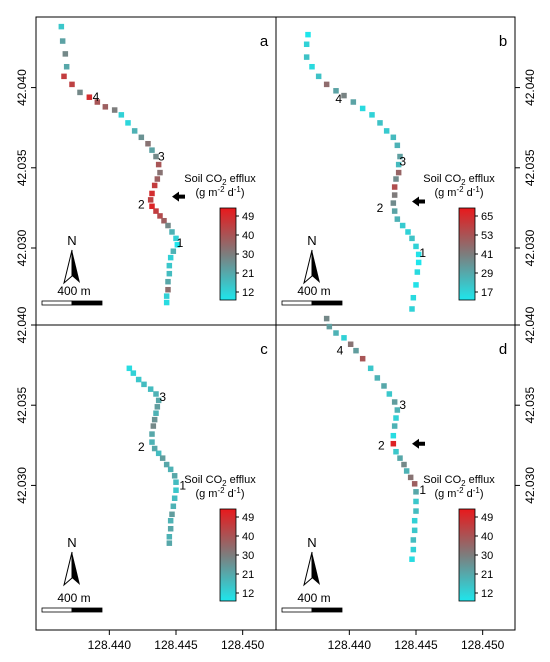 The height and width of the screenshot is (662, 550). What do you see at coordinates (487, 236) in the screenshot?
I see `colorbar-tick-label: 53` at bounding box center [487, 236].